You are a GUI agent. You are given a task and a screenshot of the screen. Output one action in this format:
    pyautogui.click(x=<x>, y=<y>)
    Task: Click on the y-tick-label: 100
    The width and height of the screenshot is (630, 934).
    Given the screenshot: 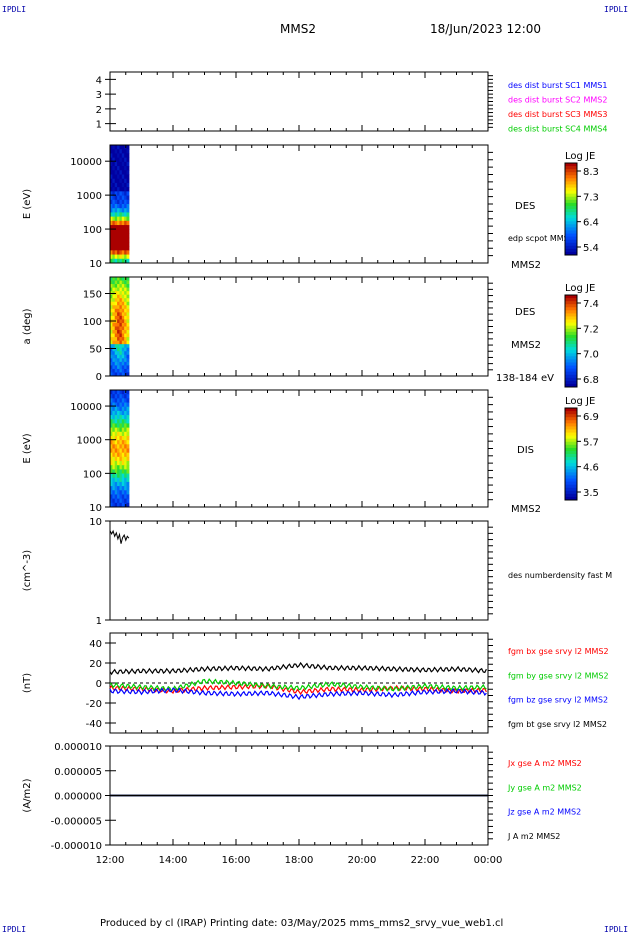 What is the action you would take?
    pyautogui.click(x=92, y=230)
    